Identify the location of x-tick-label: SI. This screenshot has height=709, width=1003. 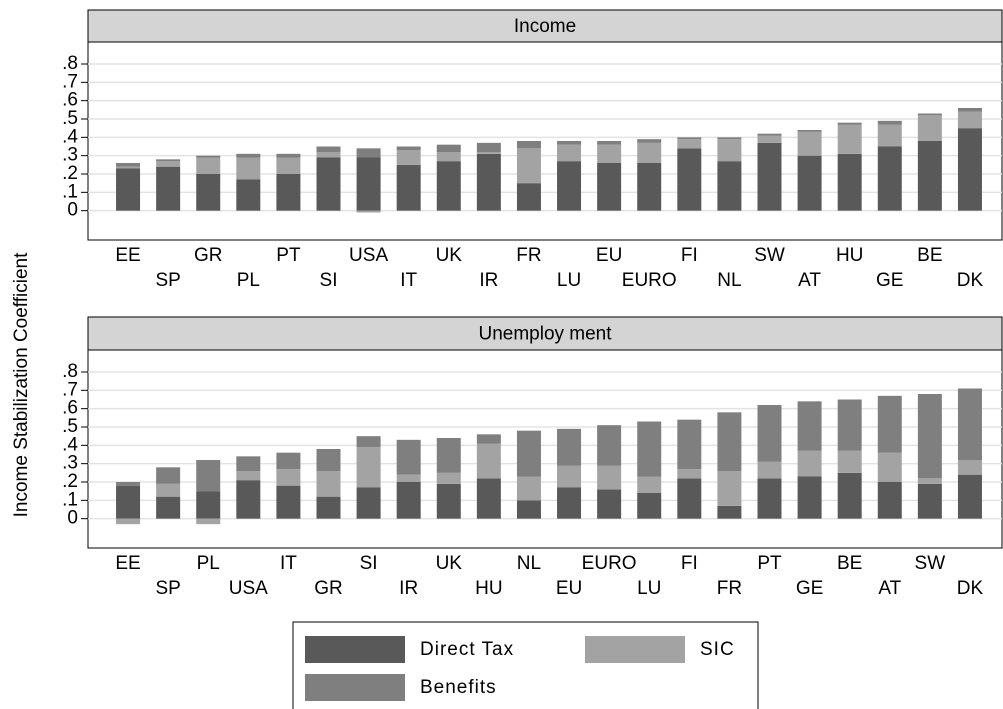
(329, 280).